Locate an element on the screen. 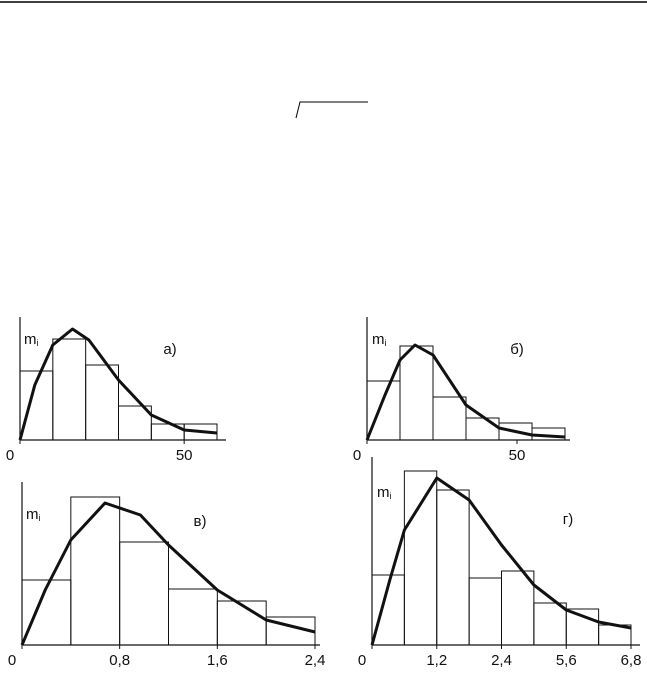 Image resolution: width=647 pixels, height=674 pixels. panel-label: б) is located at coordinates (517, 349).